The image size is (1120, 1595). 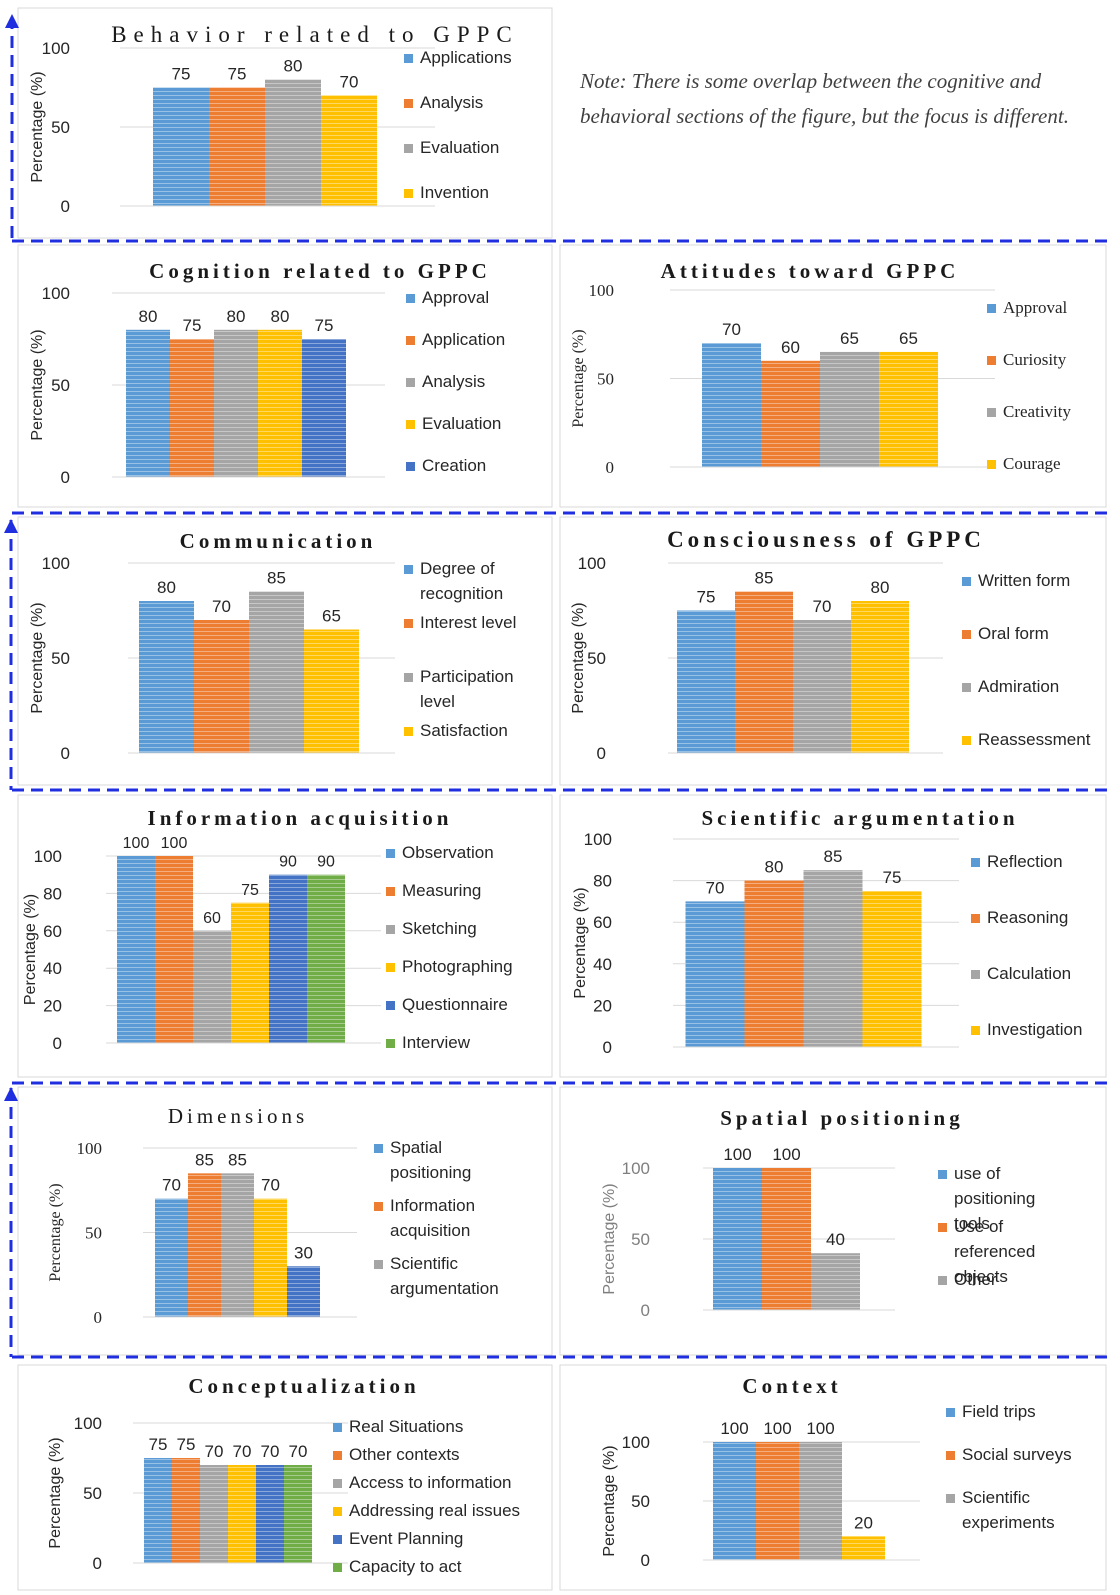 What do you see at coordinates (406, 1426) in the screenshot?
I see `legend-label: Real Situations` at bounding box center [406, 1426].